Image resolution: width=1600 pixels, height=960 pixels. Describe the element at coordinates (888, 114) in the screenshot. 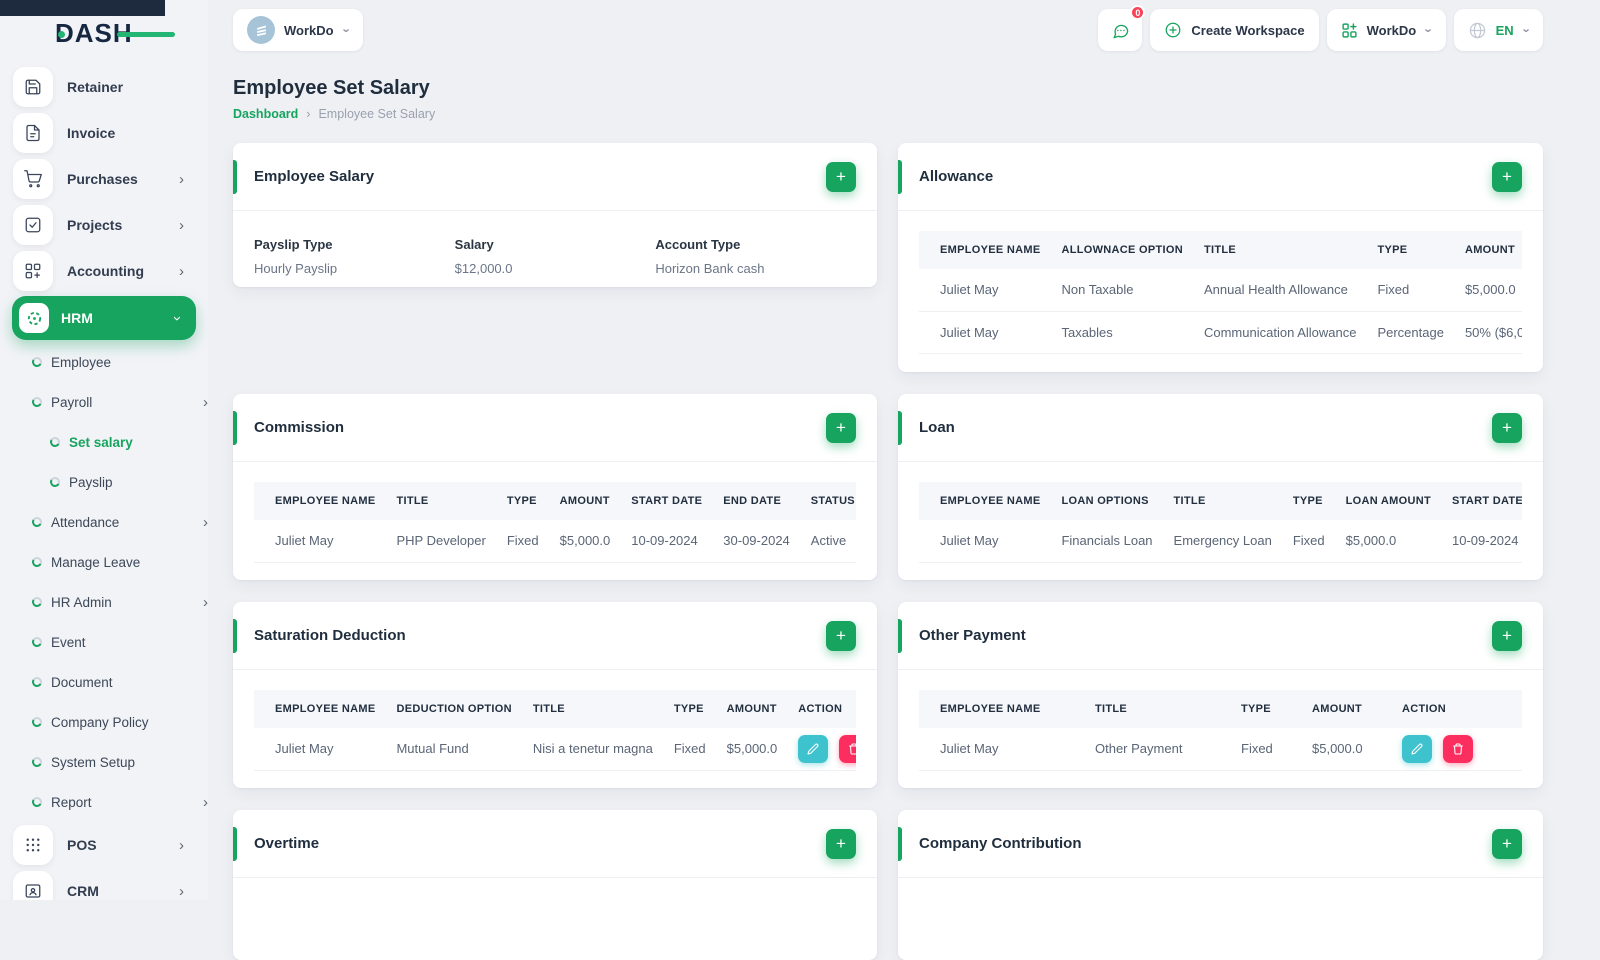

I see `breadcrumb: Dashboard › Employee Set Salary` at that location.